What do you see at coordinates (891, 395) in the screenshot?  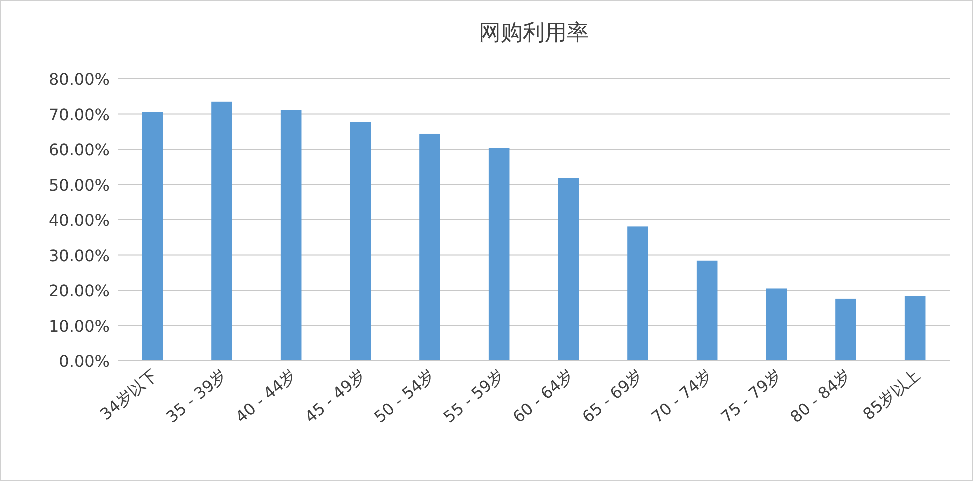 I see `x-tick-label: 85岁以上` at bounding box center [891, 395].